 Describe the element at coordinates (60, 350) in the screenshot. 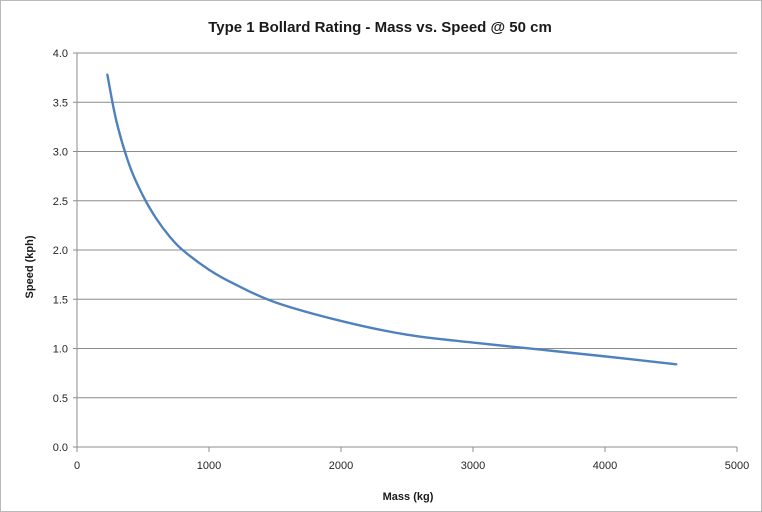

I see `y-tick-label: 1.0` at that location.